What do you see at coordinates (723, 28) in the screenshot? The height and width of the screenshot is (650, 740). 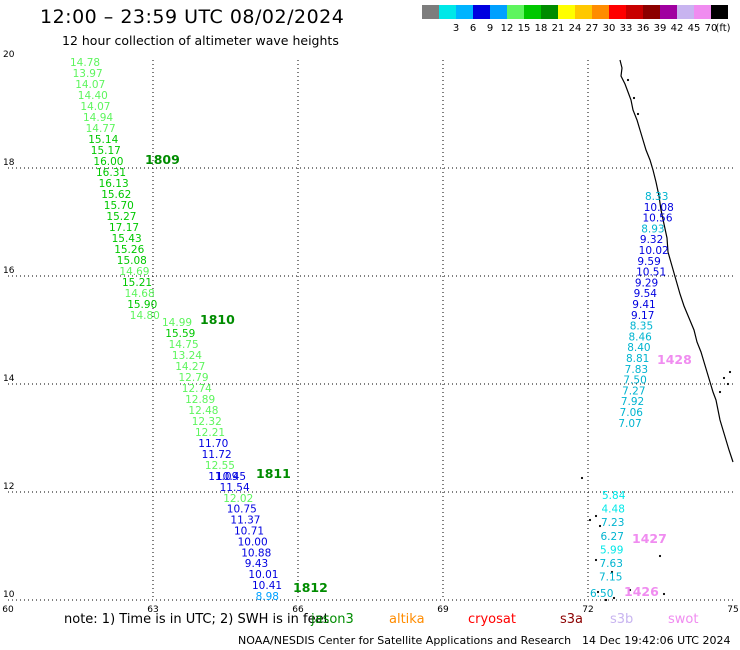 I see `color-scale-unit: (ft)` at bounding box center [723, 28].